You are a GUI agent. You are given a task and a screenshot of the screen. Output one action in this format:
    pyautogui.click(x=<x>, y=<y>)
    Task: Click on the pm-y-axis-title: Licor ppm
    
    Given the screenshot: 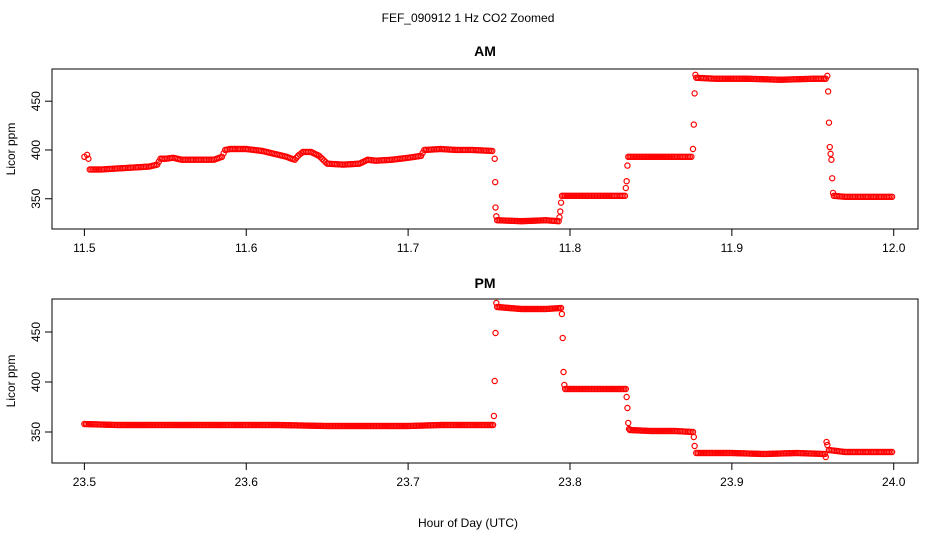 What is the action you would take?
    pyautogui.click(x=11, y=381)
    